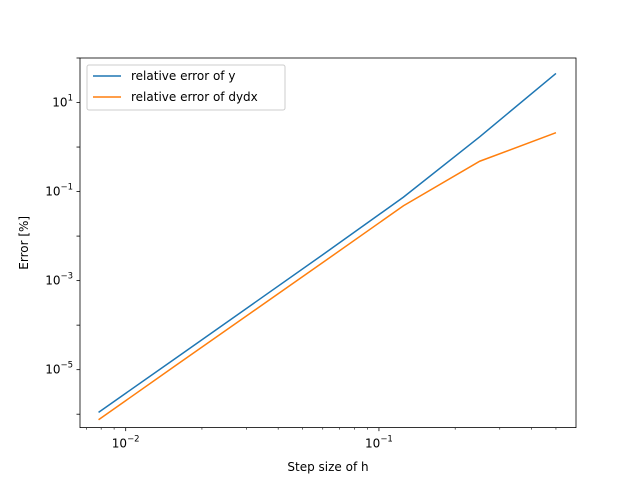 The width and height of the screenshot is (640, 480). What do you see at coordinates (62, 236) in the screenshot?
I see `y-axis: 10⁻⁵ 10⁻³ 10⁻¹ 10¹` at bounding box center [62, 236].